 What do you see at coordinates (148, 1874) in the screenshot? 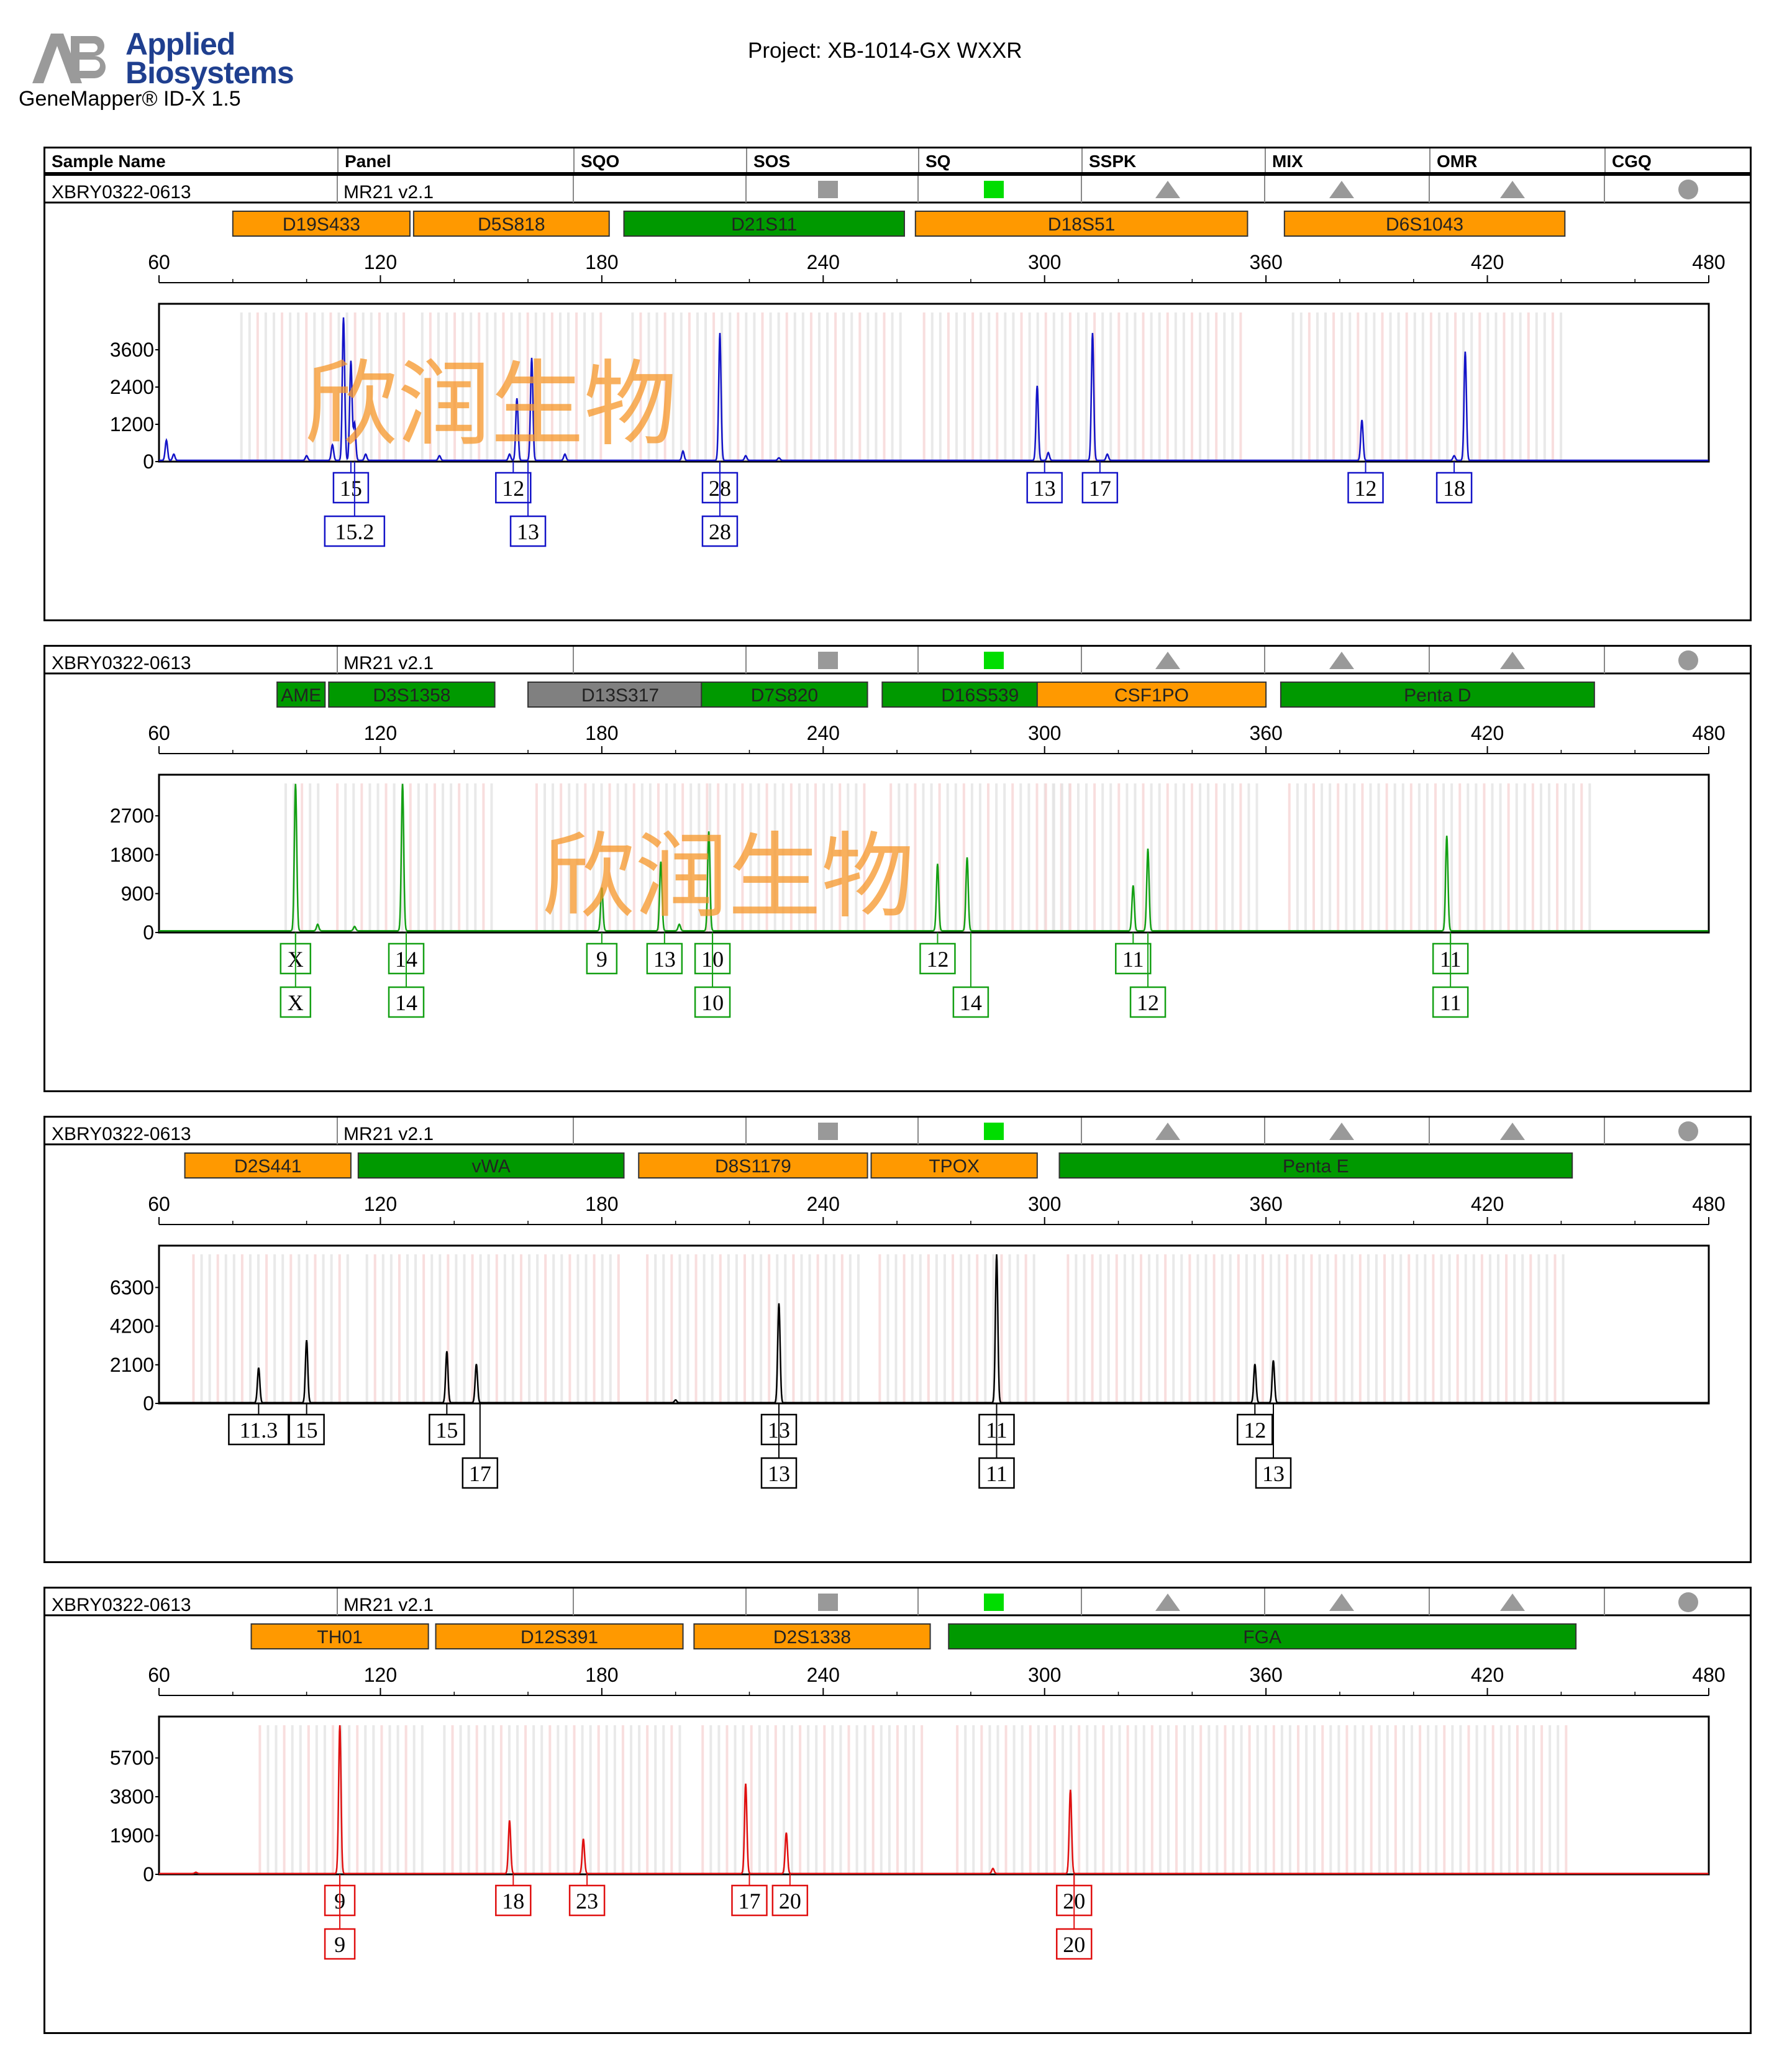
I see `y-tick-label: 0` at bounding box center [148, 1874].